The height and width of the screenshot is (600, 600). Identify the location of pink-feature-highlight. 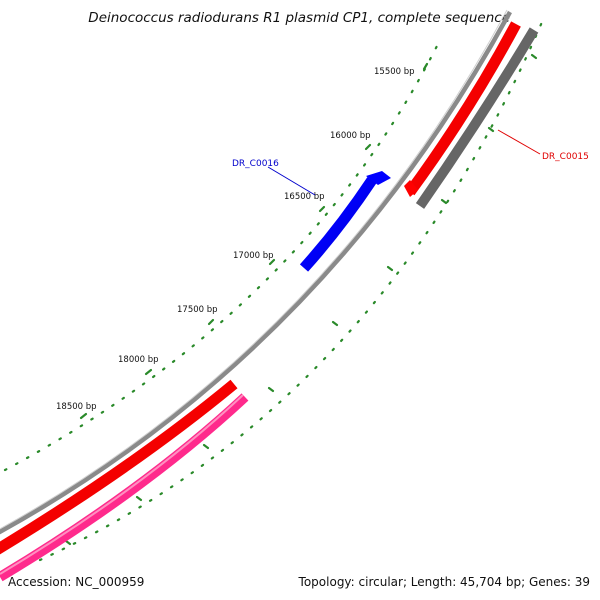
(122, 484).